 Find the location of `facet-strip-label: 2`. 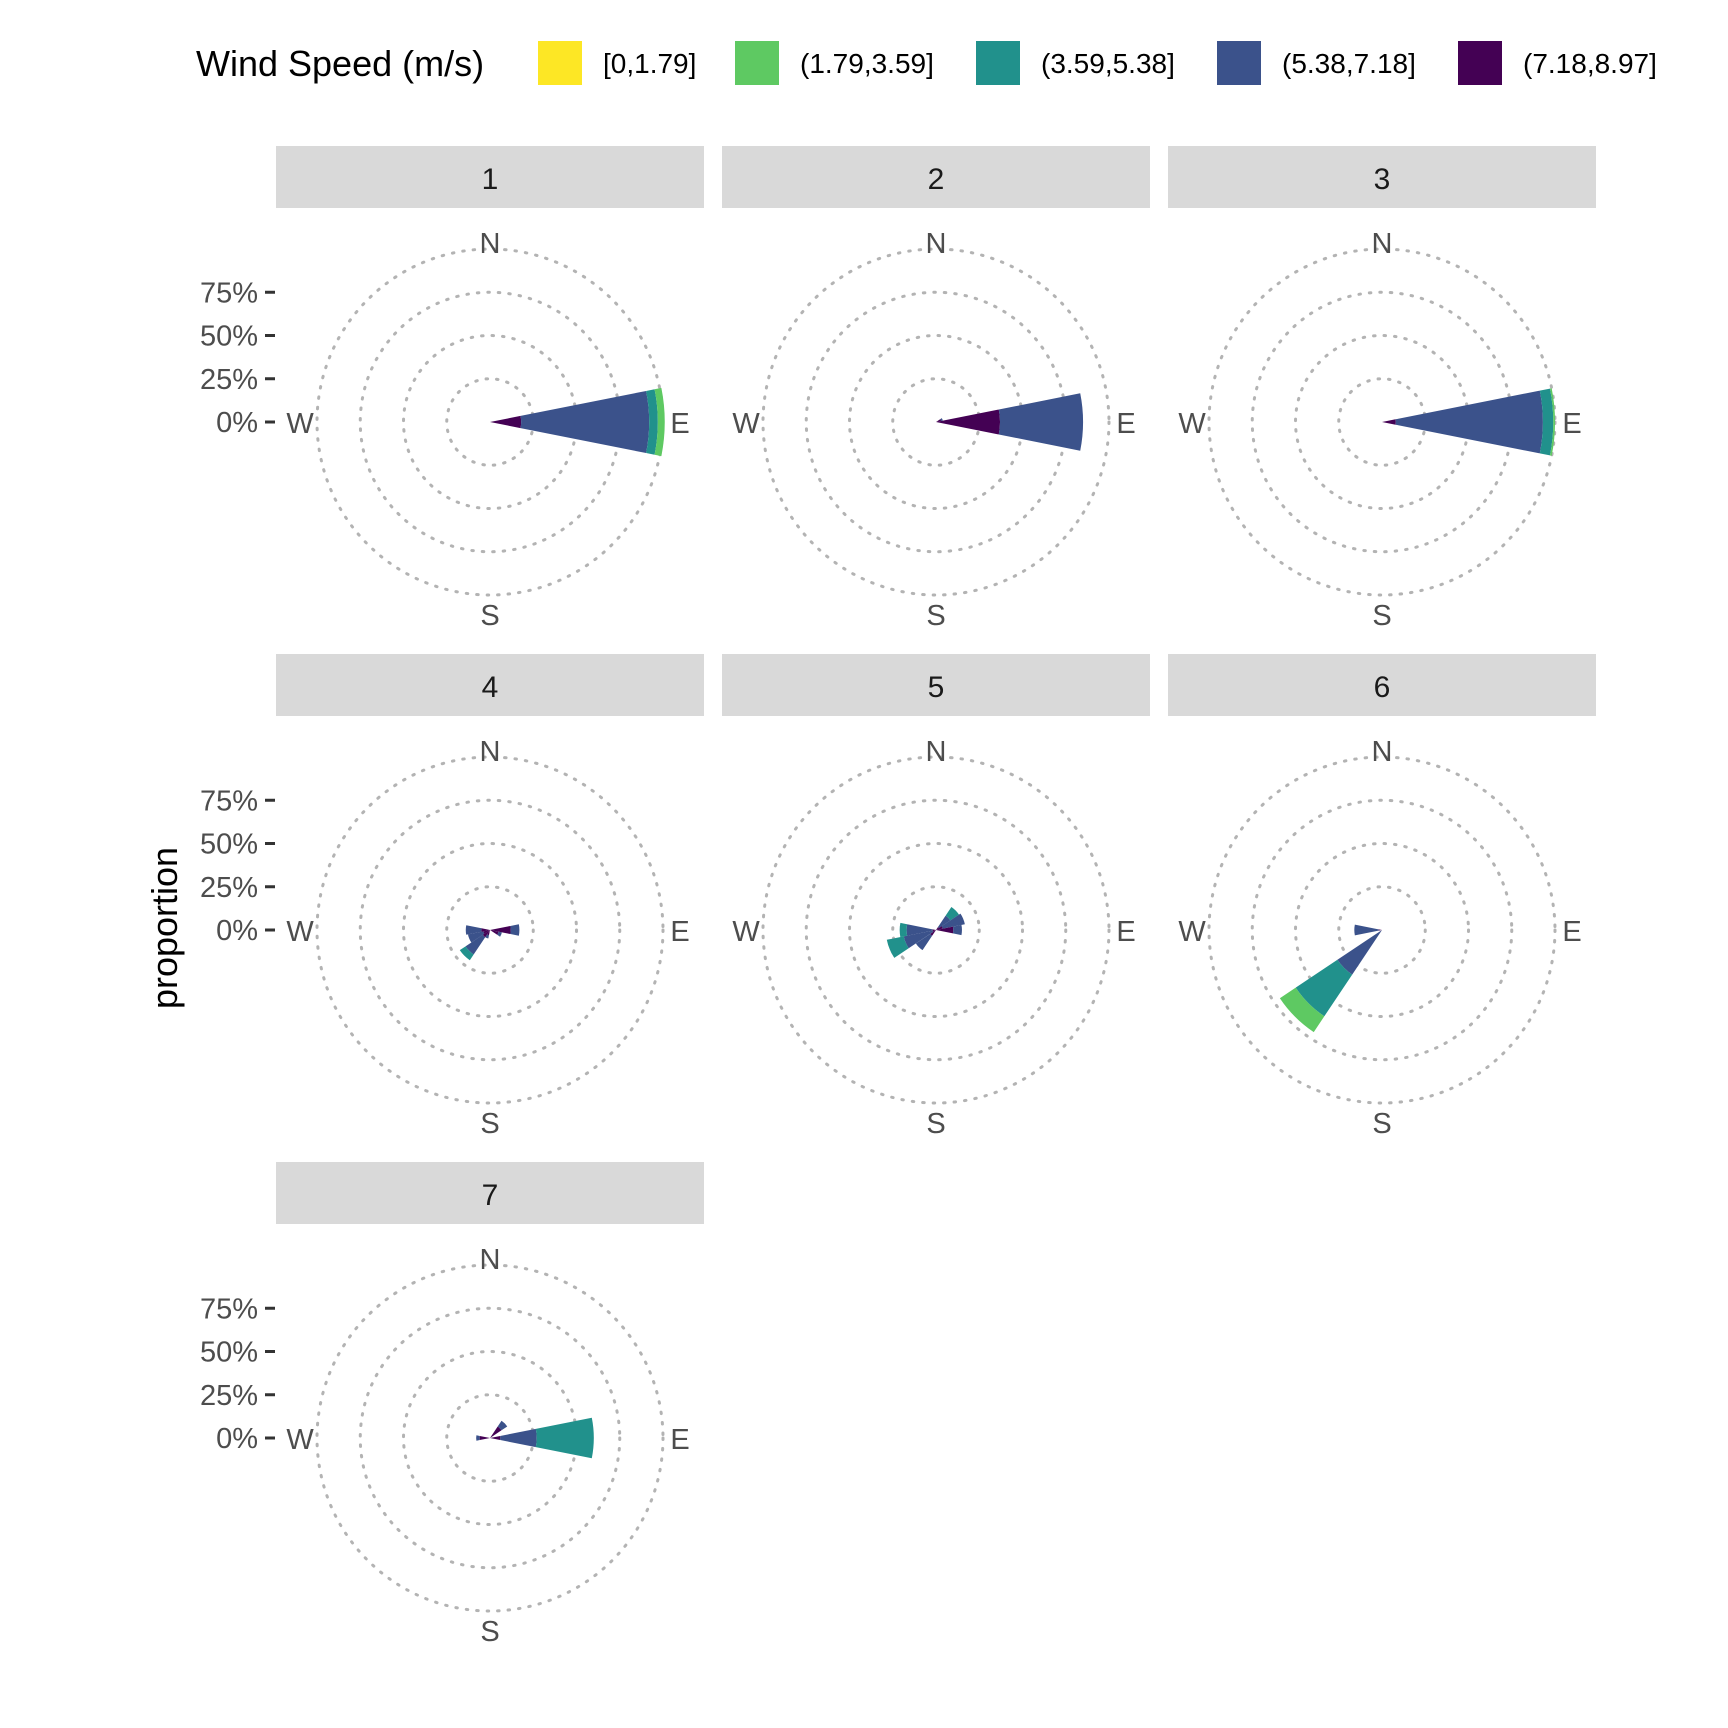

facet-strip-label: 2 is located at coordinates (936, 179).